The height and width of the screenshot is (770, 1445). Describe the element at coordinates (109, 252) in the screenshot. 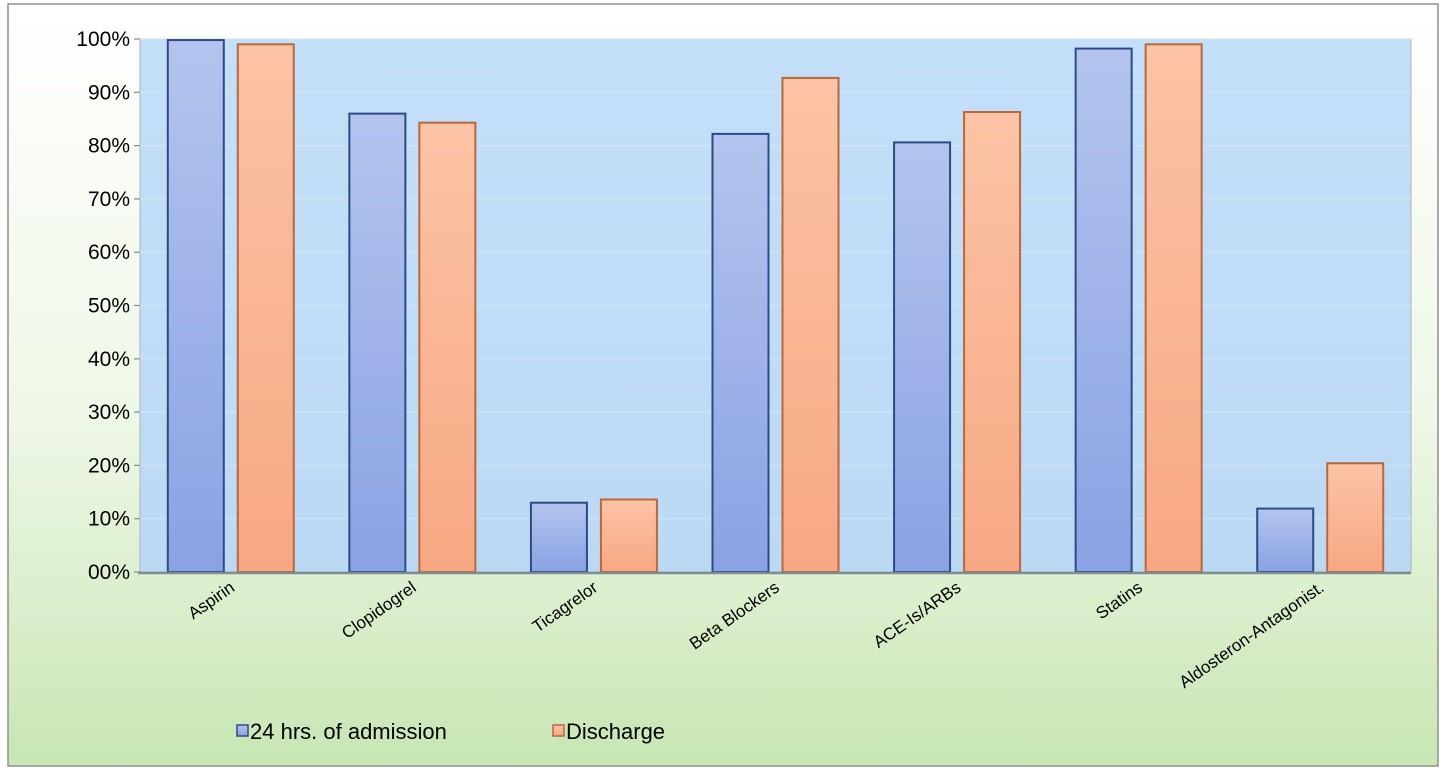

I see `y-tick-label: 60%` at that location.